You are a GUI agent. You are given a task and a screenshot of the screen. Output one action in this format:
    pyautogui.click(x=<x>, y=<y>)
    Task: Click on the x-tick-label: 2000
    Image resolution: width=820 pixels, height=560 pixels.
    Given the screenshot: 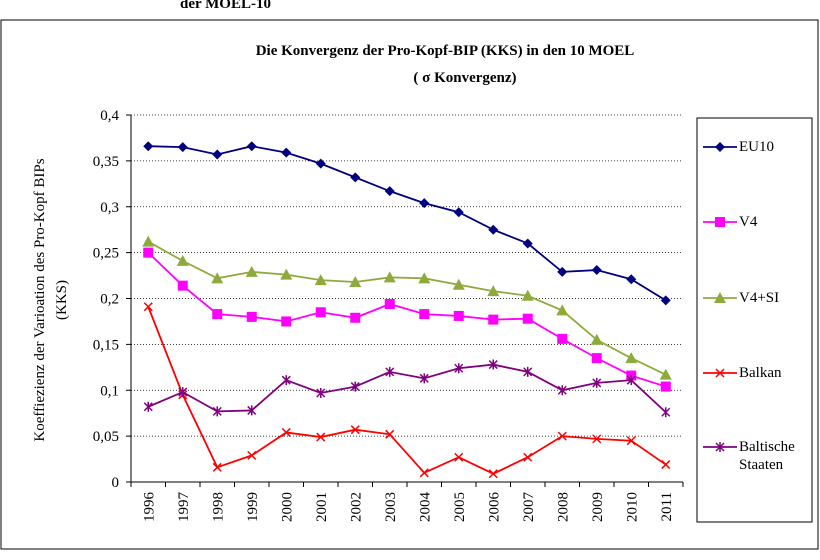 What is the action you would take?
    pyautogui.click(x=287, y=507)
    